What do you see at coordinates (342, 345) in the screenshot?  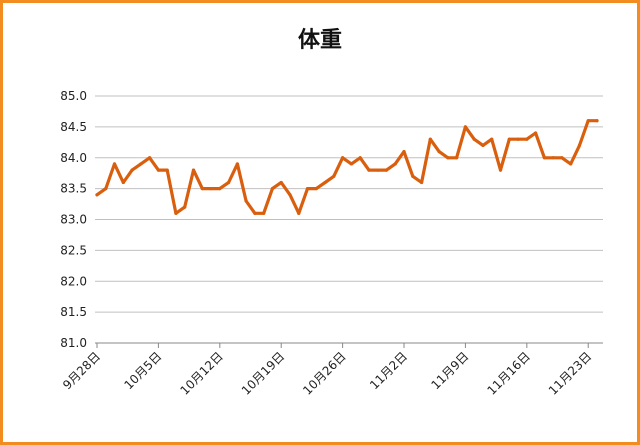 I see `x-axis` at bounding box center [342, 345].